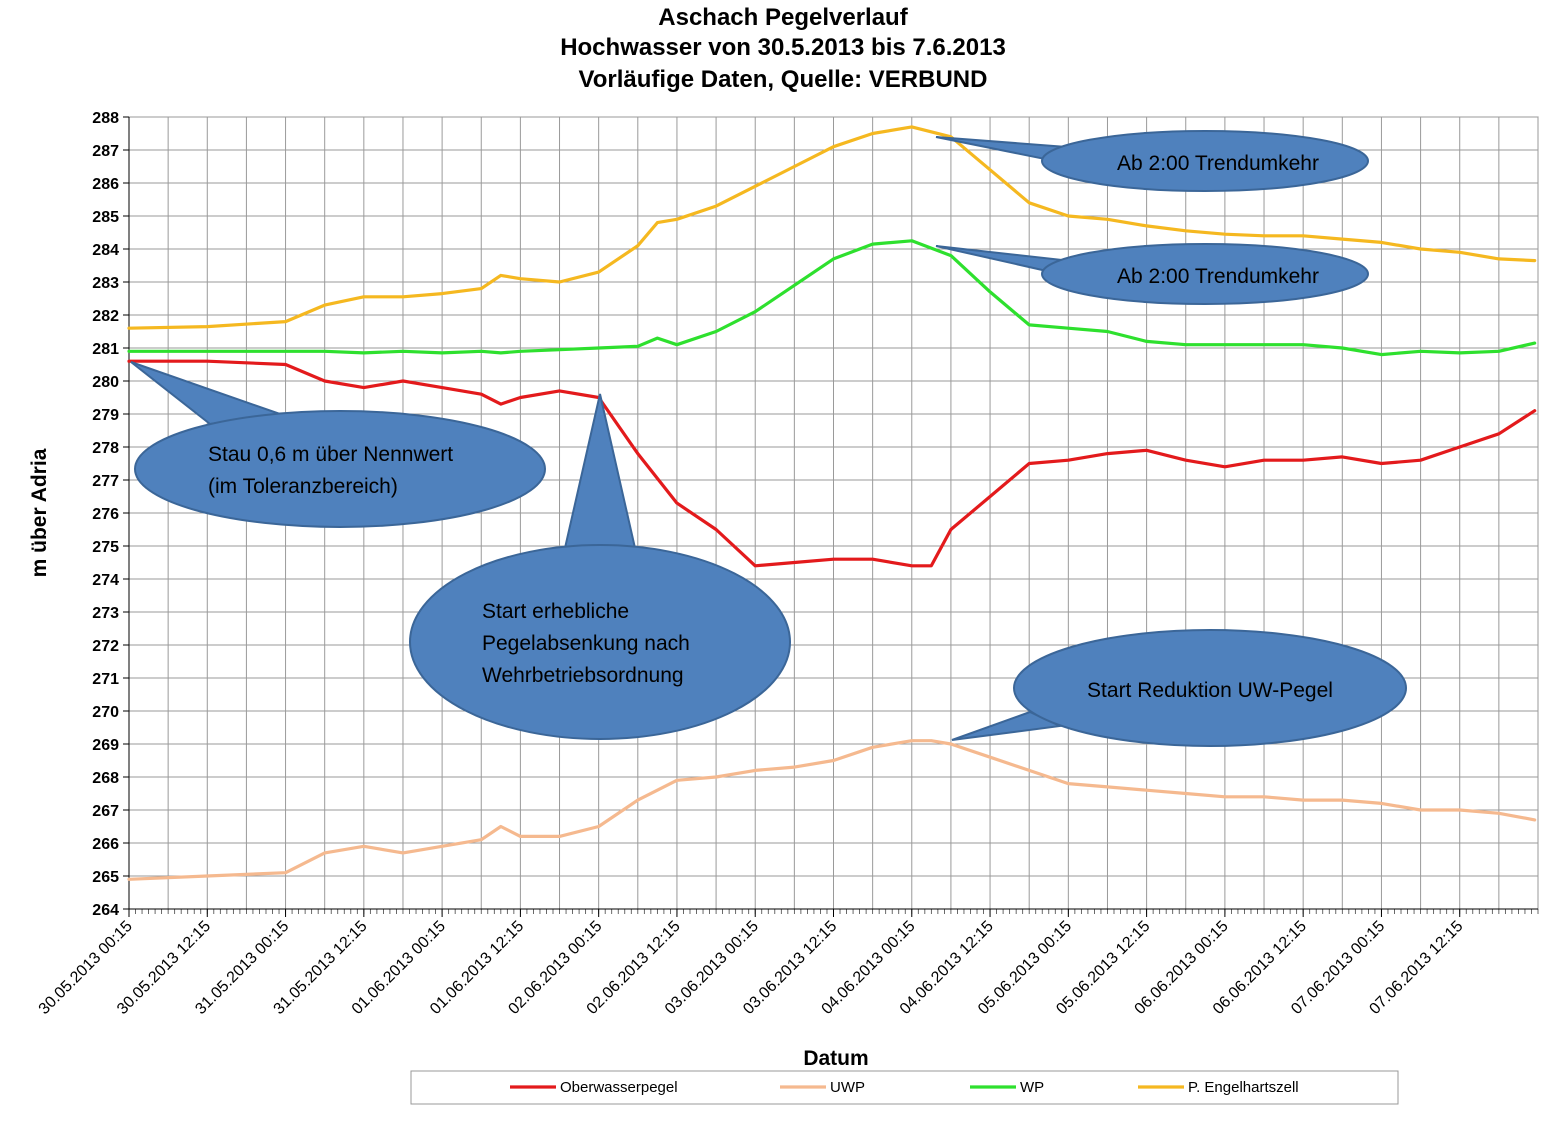 This screenshot has width=1566, height=1128. Describe the element at coordinates (105, 283) in the screenshot. I see `y-tick-label: 283` at that location.